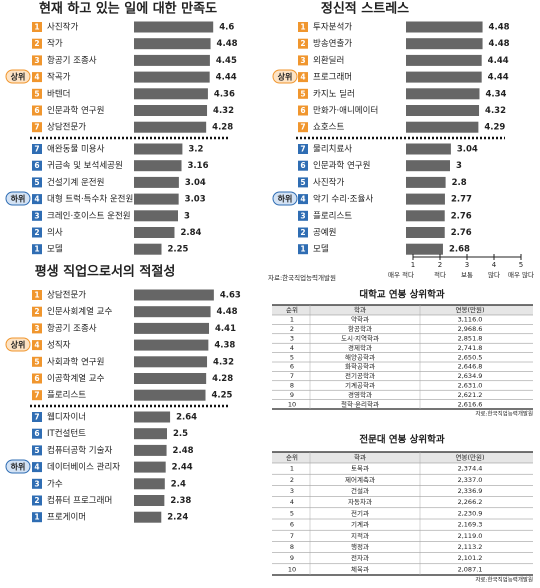 Image resolution: width=540 pixels, height=588 pixels. What do you see at coordinates (79, 500) in the screenshot?
I see `category-label: 컴퓨터 프로그래머` at bounding box center [79, 500].